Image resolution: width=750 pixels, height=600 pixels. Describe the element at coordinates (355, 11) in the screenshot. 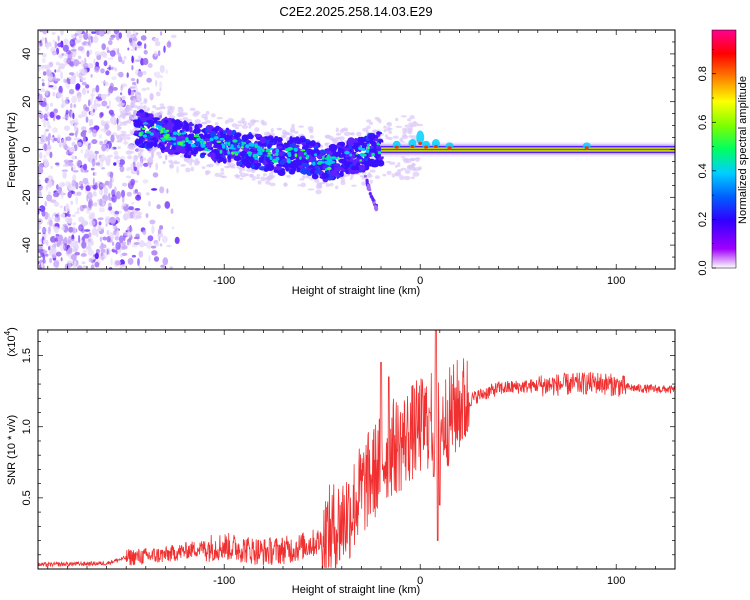

I see `figure-title: C2E2.2025.258.14.03.E29` at that location.